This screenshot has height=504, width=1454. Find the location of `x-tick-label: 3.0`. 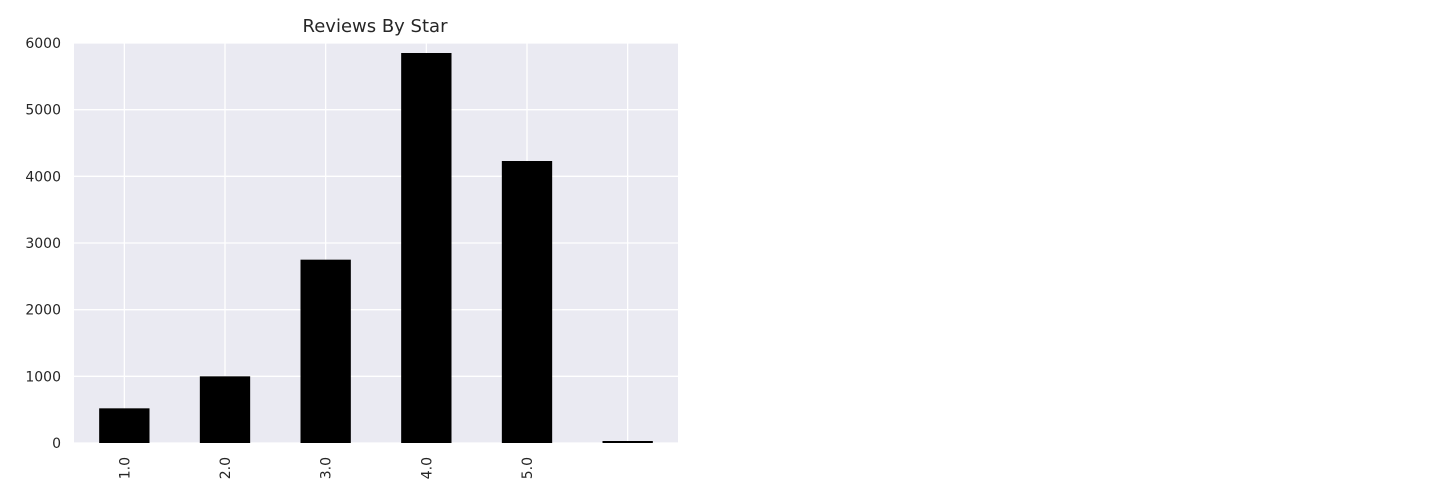

x-tick-label: 3.0 is located at coordinates (327, 468).